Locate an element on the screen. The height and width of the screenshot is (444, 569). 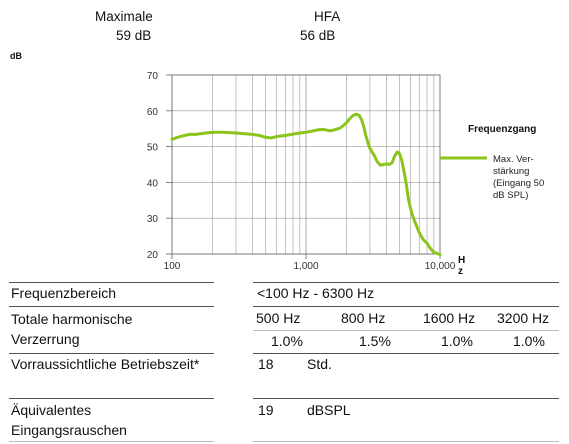
x-tick-label: 1,000 is located at coordinates (305, 266).